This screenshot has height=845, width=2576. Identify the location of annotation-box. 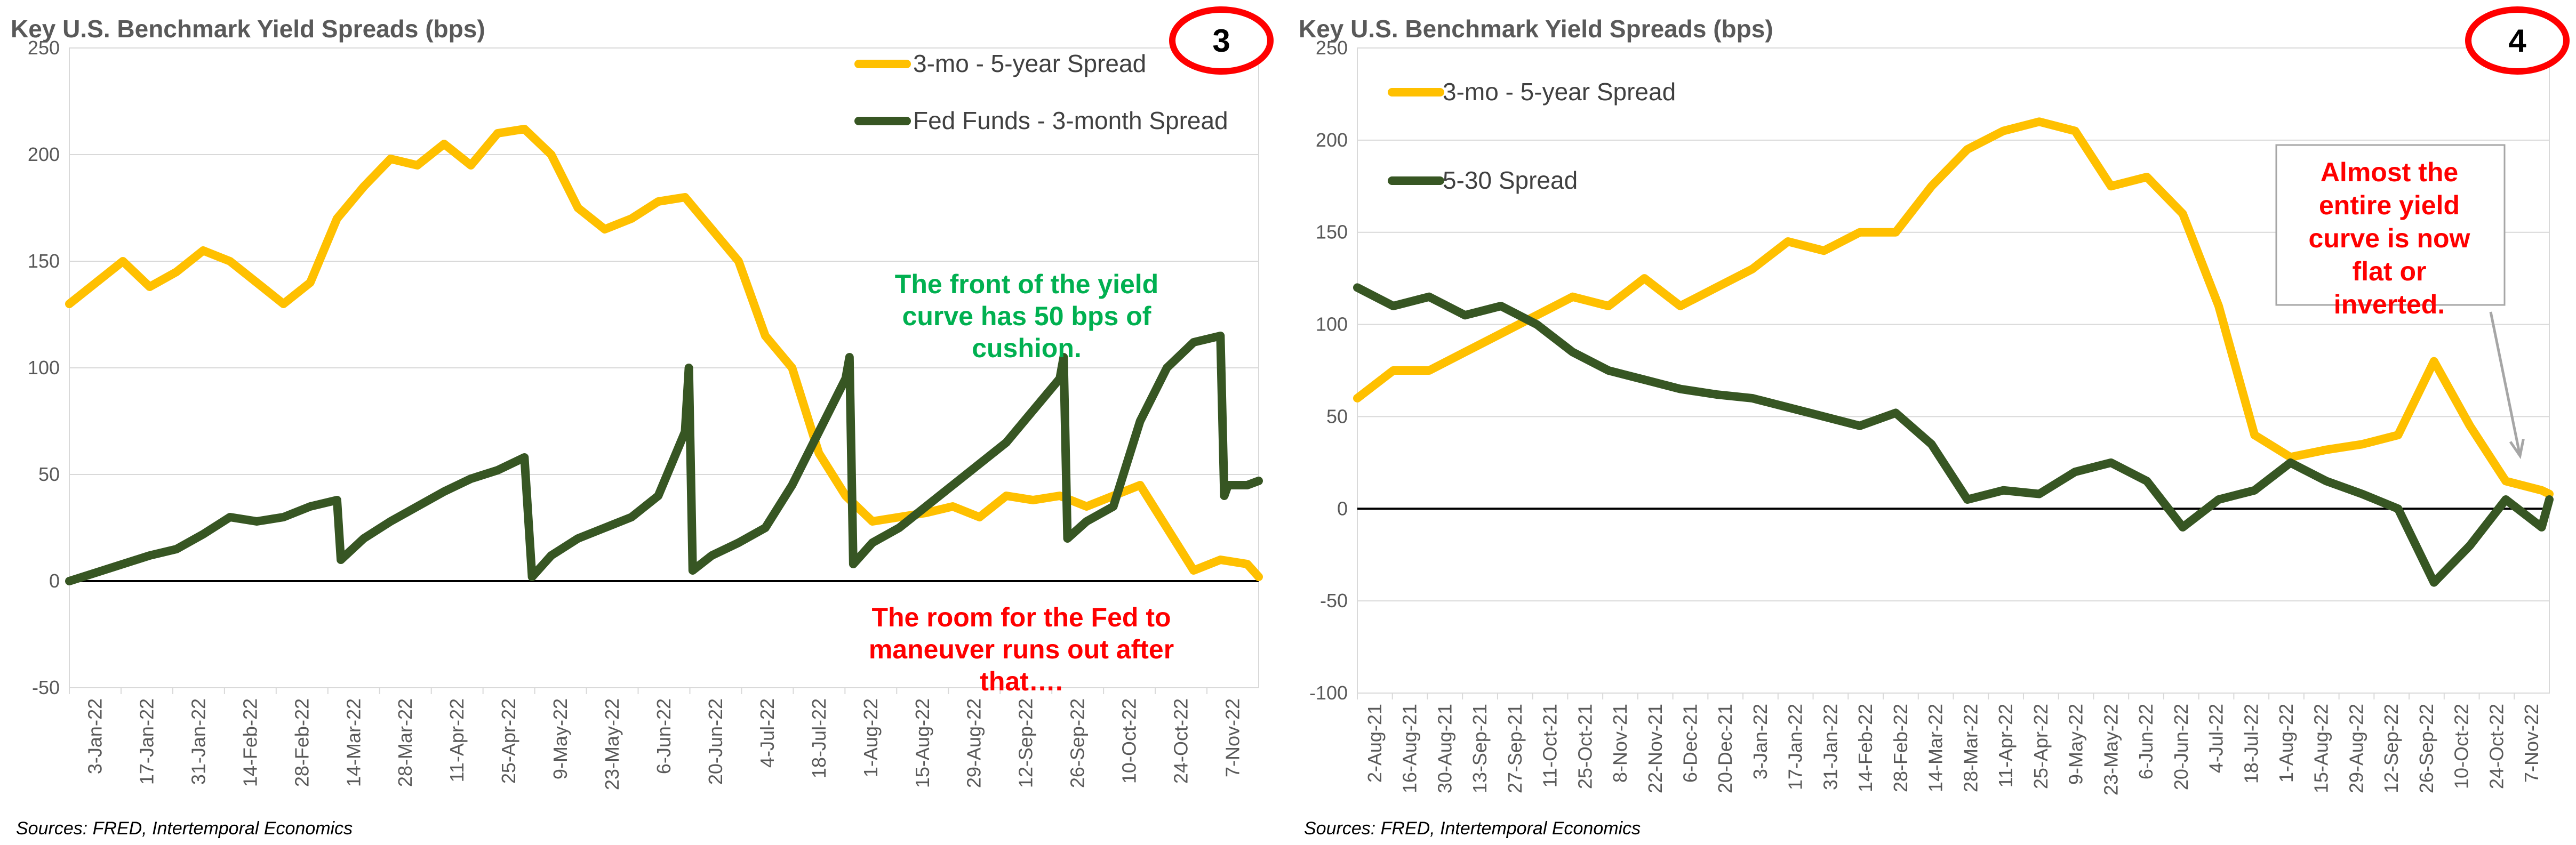
(2390, 225).